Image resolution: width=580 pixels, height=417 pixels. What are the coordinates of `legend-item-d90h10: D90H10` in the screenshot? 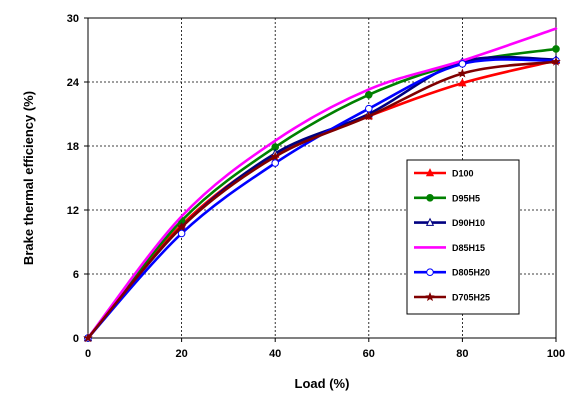 It's located at (449, 222).